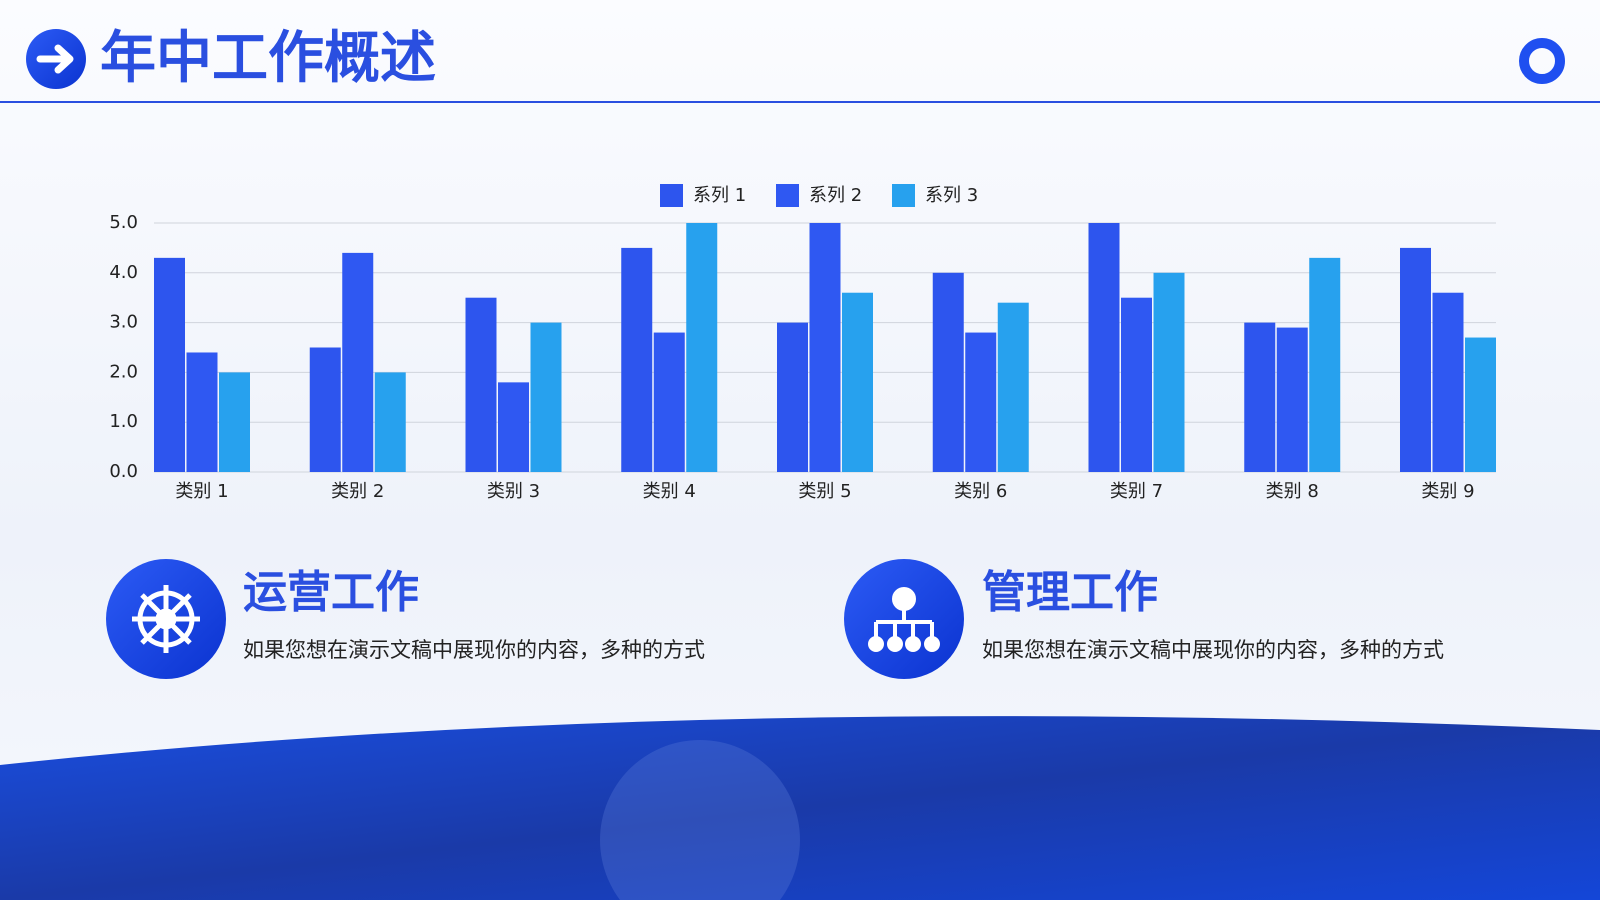 This screenshot has width=1600, height=900. What do you see at coordinates (123, 222) in the screenshot?
I see `y-tick-label: 5.0` at bounding box center [123, 222].